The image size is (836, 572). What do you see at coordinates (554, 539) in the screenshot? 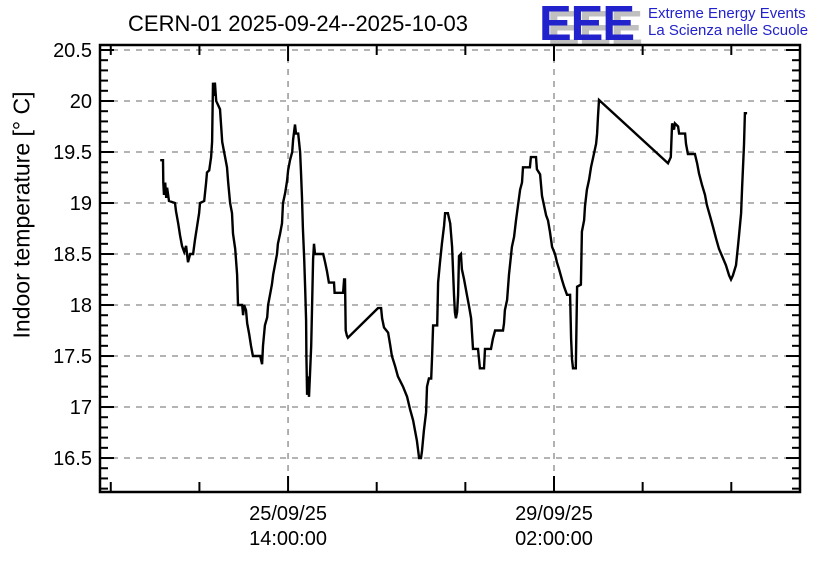
I see `x-tick-label-time: 02:00:00` at bounding box center [554, 539].